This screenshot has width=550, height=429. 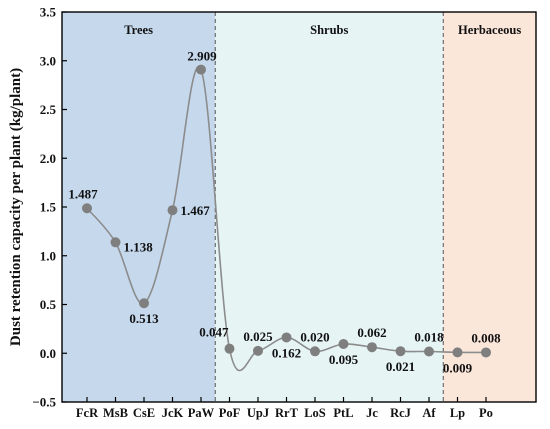 I want to click on x-tick-label-upj: UpJ, so click(x=258, y=413).